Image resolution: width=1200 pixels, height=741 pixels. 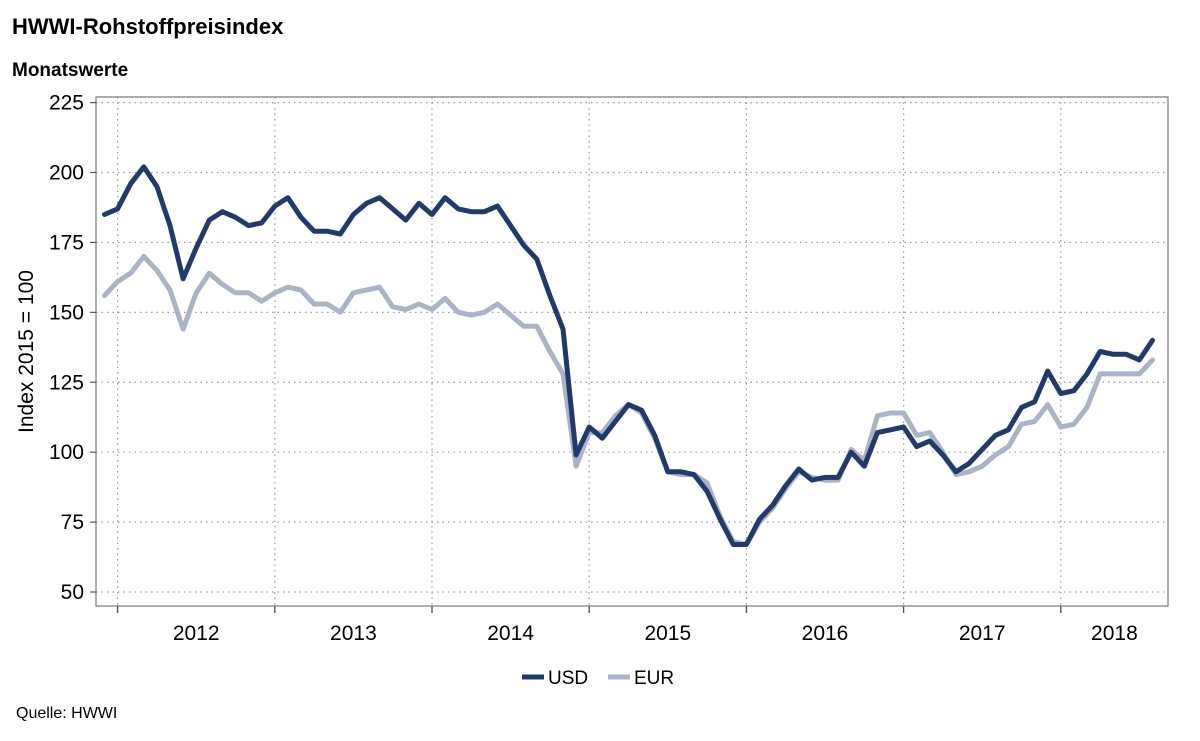 What do you see at coordinates (982, 633) in the screenshot?
I see `x-tick-label: 2017` at bounding box center [982, 633].